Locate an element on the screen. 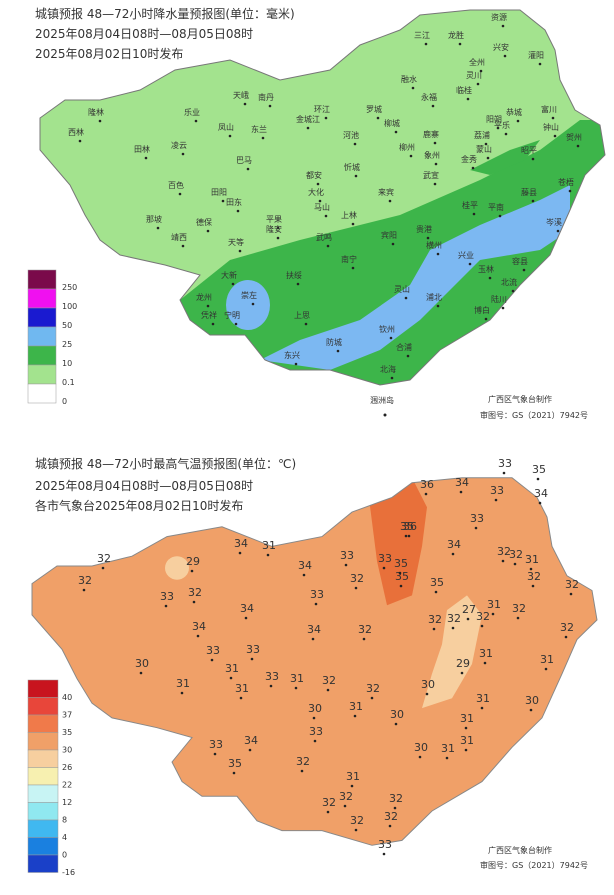 This screenshot has height=895, width=614. rain-credit: 广西区气象台制作 is located at coordinates (520, 399).